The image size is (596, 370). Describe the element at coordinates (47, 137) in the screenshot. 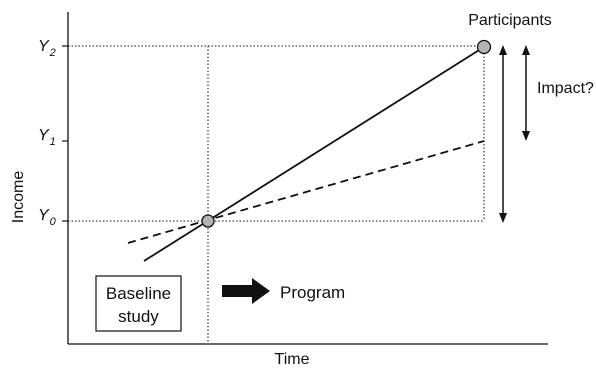

I see `y-tick-label: Y1` at that location.